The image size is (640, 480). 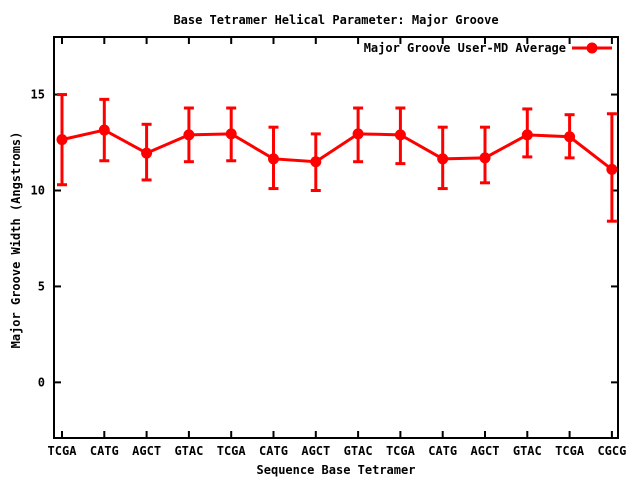 What do you see at coordinates (337, 149) in the screenshot?
I see `series-line` at bounding box center [337, 149].